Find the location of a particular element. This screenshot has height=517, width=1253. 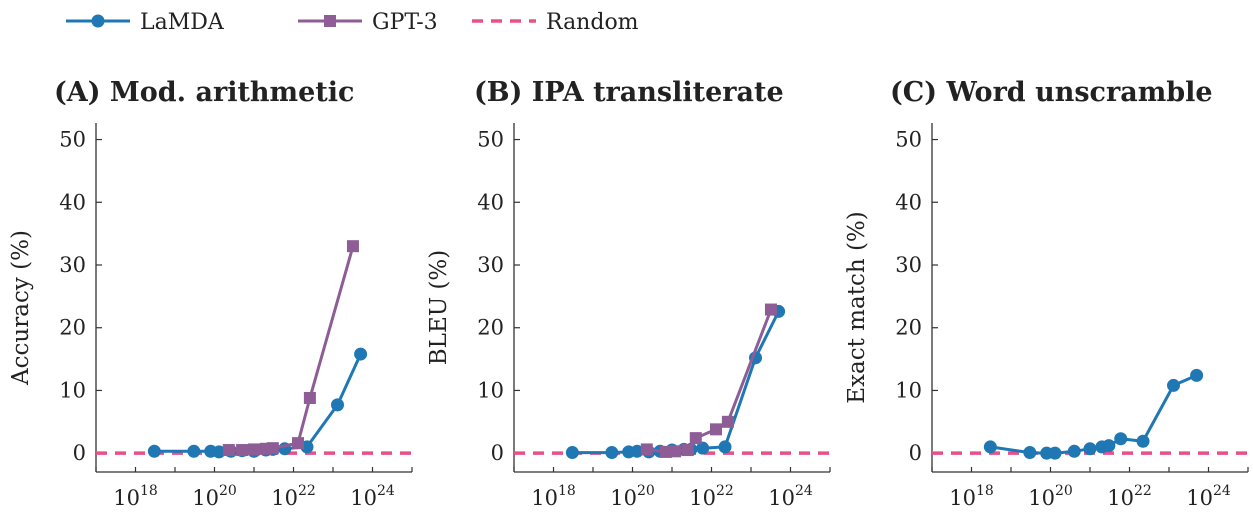

y-axis-label: BLEU (%) is located at coordinates (439, 307).